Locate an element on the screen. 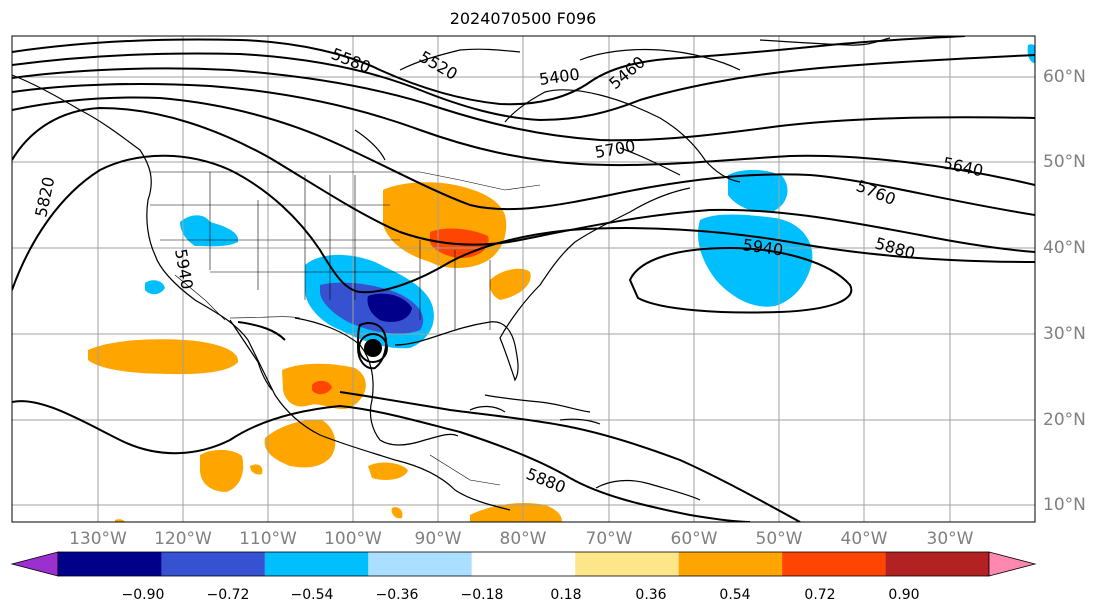 This screenshot has width=1105, height=615. colorbar-tick-label: −0.54 is located at coordinates (312, 595).